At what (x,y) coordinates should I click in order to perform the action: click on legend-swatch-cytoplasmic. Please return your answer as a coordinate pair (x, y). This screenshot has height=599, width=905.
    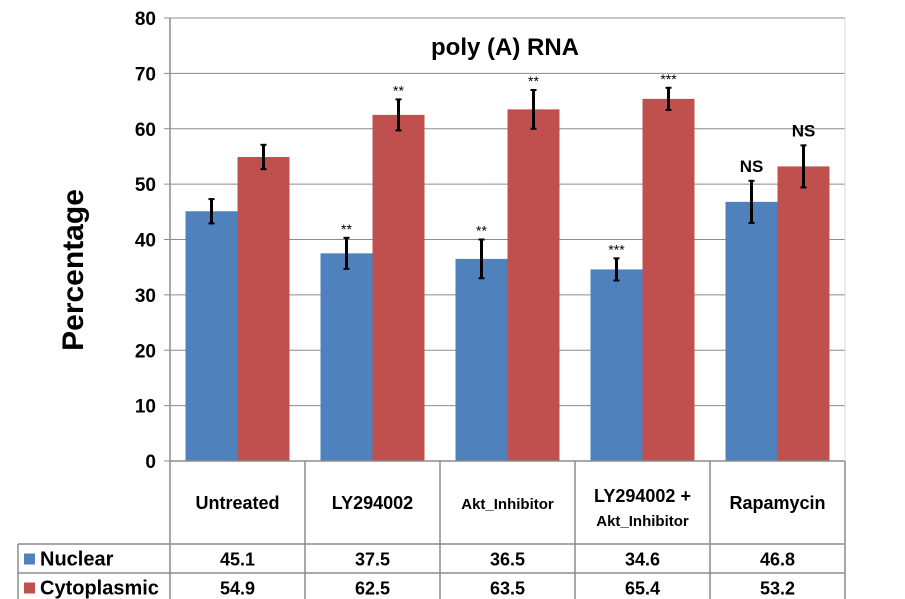
    Looking at the image, I should click on (29, 588).